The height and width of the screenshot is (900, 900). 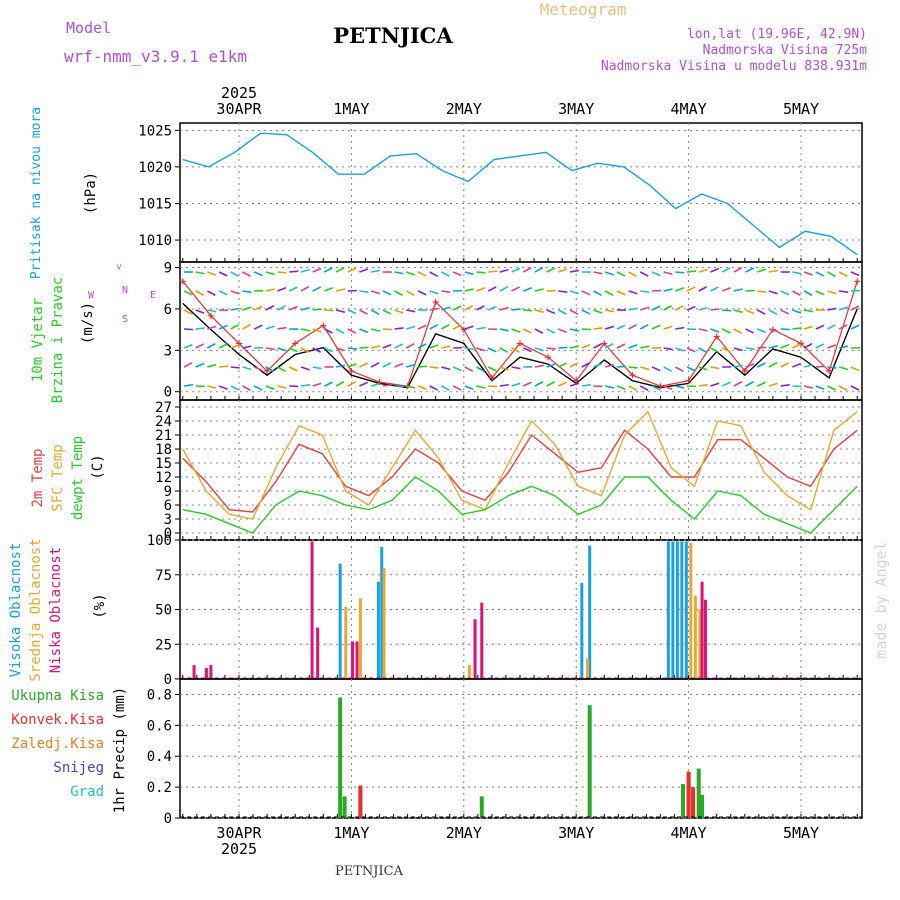 What do you see at coordinates (881, 599) in the screenshot?
I see `watermark: made by Angel` at bounding box center [881, 599].